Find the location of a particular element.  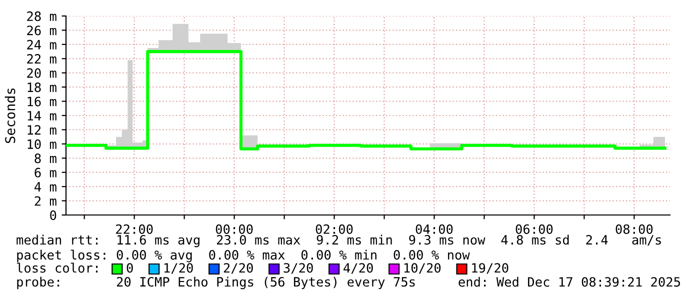

y-tick-label: 28 m is located at coordinates (41, 16).